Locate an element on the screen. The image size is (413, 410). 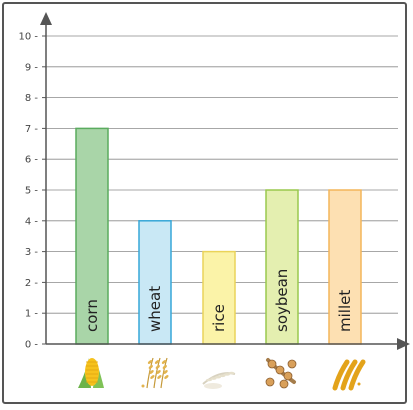
y-tick-label: 5 - is located at coordinates (32, 191).